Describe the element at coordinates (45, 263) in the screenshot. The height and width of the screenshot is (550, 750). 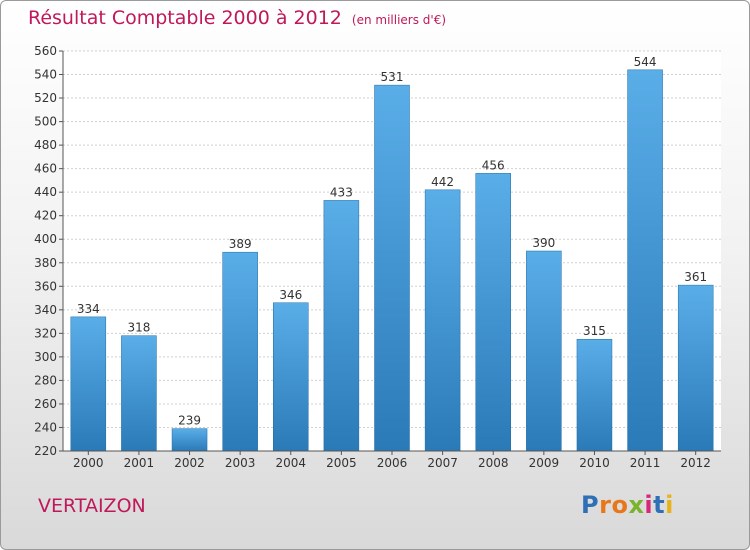
I see `y-tick-label: 380` at that location.